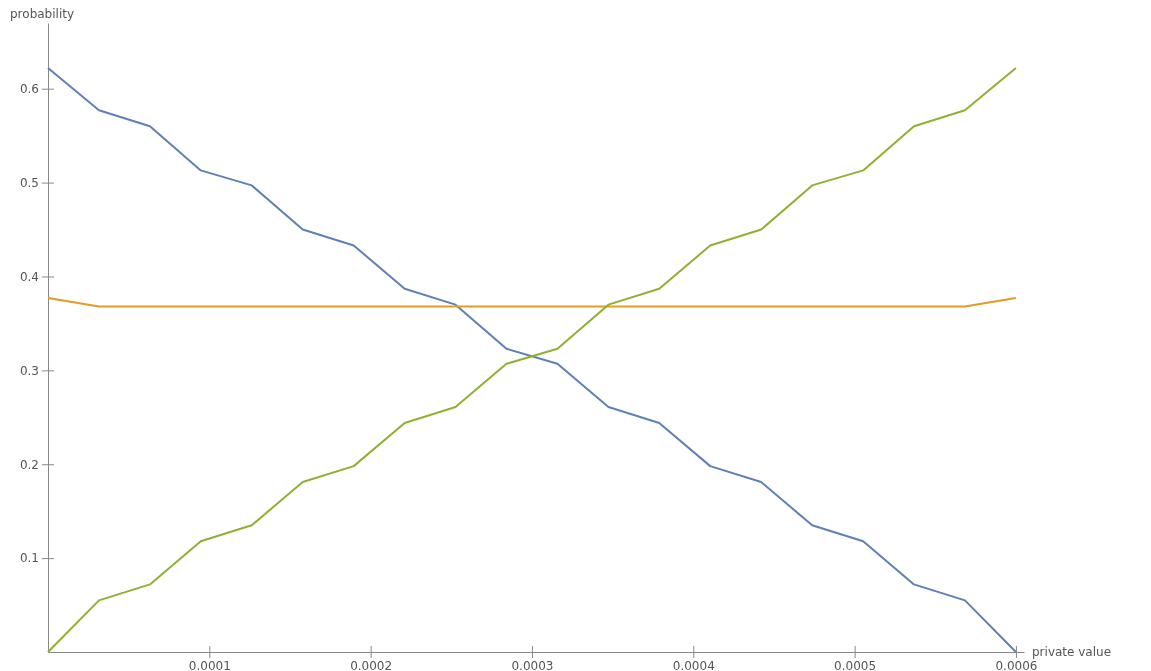 This screenshot has width=1151, height=671. What do you see at coordinates (42, 14) in the screenshot?
I see `y-axis-title: probability` at bounding box center [42, 14].